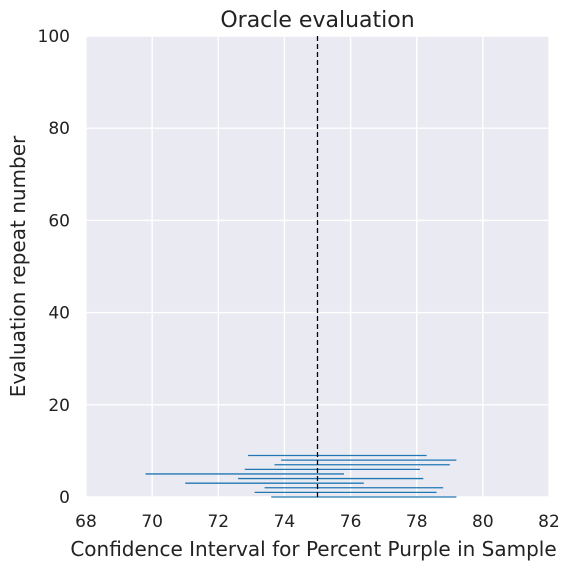  What do you see at coordinates (152, 522) in the screenshot?
I see `x-tick-label: 70` at bounding box center [152, 522].